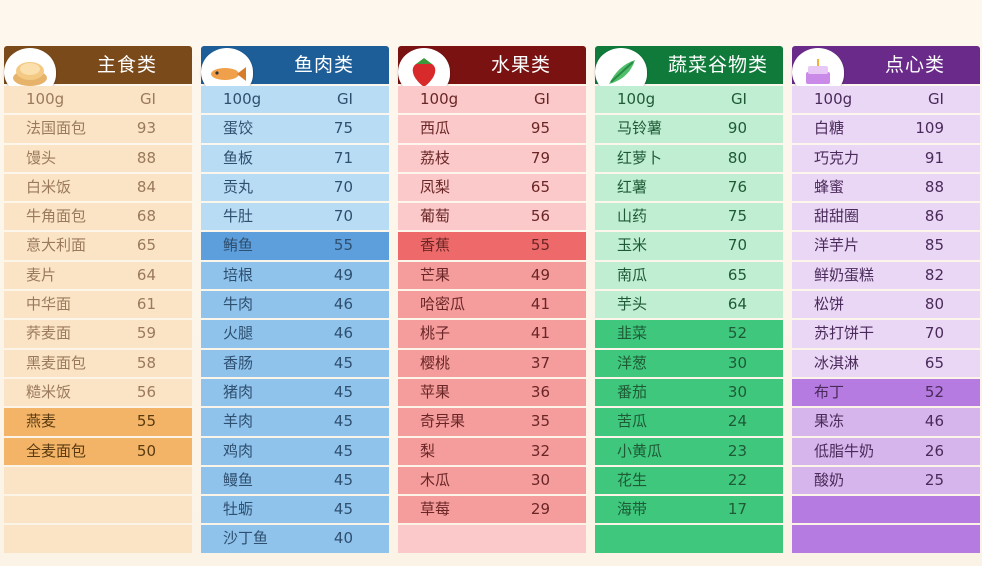 This screenshot has width=982, height=566. I want to click on table-row: 白糖 109, so click(886, 129).